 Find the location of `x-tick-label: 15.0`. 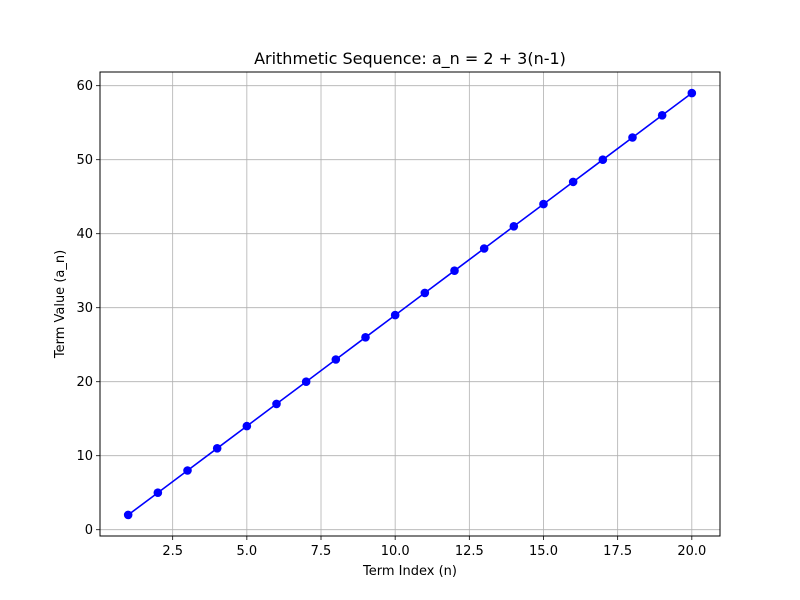

x-tick-label: 15.0 is located at coordinates (543, 551).